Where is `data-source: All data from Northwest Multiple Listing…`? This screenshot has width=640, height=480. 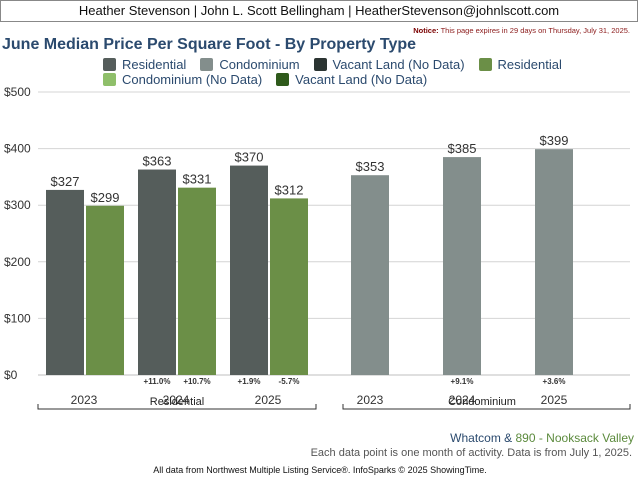 data-source: All data from Northwest Multiple Listing… is located at coordinates (320, 470).